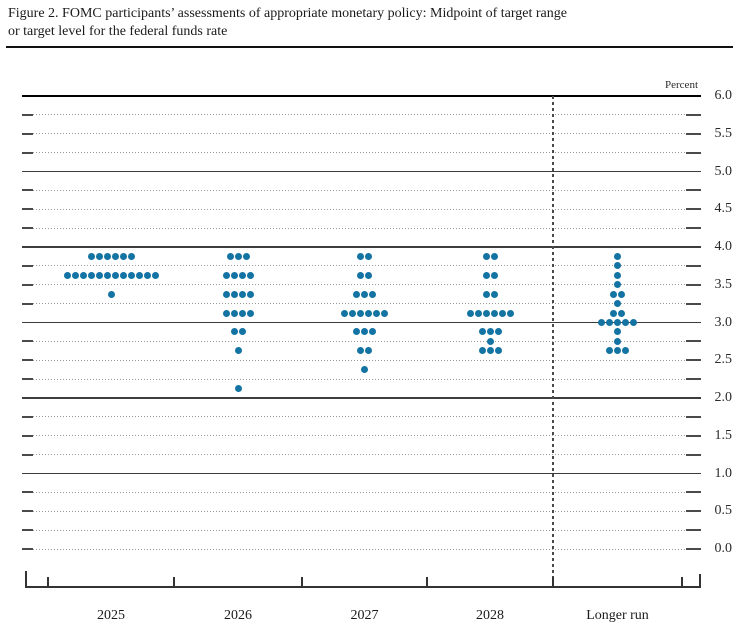 The height and width of the screenshot is (637, 740). Describe the element at coordinates (681, 85) in the screenshot. I see `y-axis-unit-label: Percent` at that location.